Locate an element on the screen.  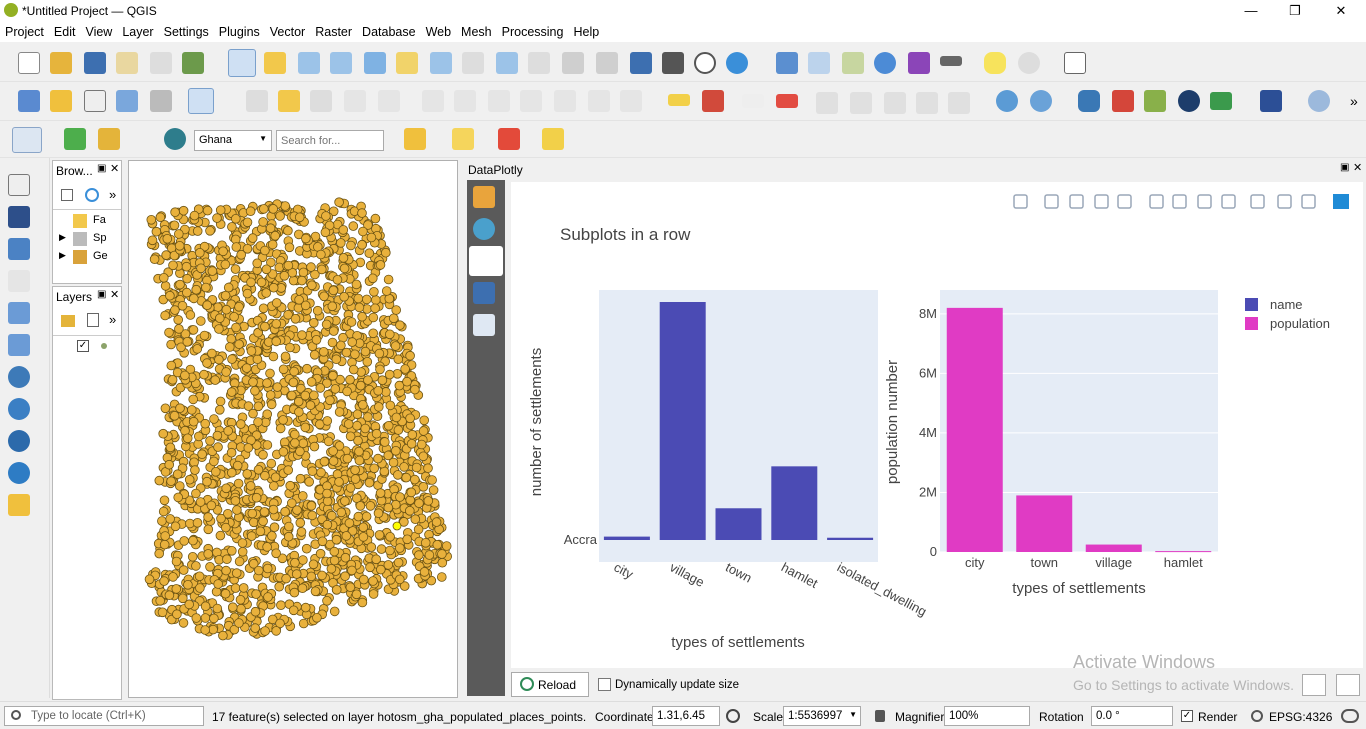
minimize-button: — is located at coordinates (1251, 10).